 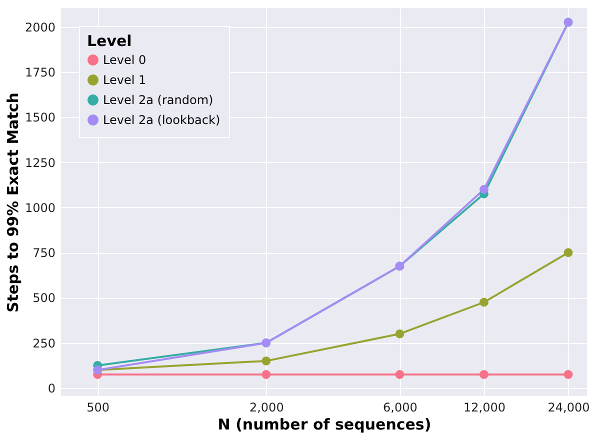 What do you see at coordinates (40, 117) in the screenshot?
I see `y-tick-label: 1500` at bounding box center [40, 117].